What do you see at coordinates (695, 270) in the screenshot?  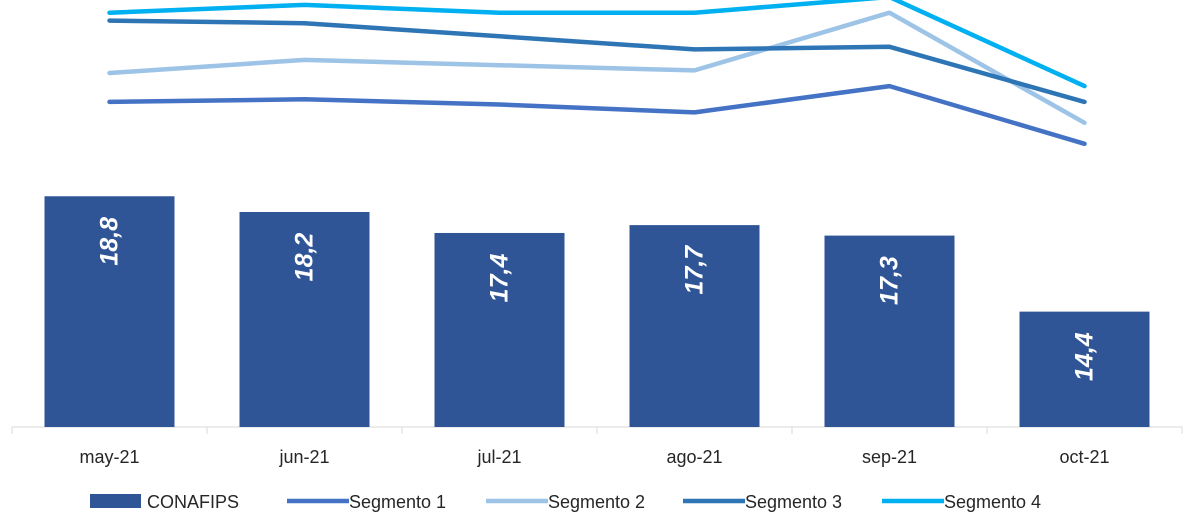 I see `bar-data-label: 17,7` at bounding box center [695, 270].